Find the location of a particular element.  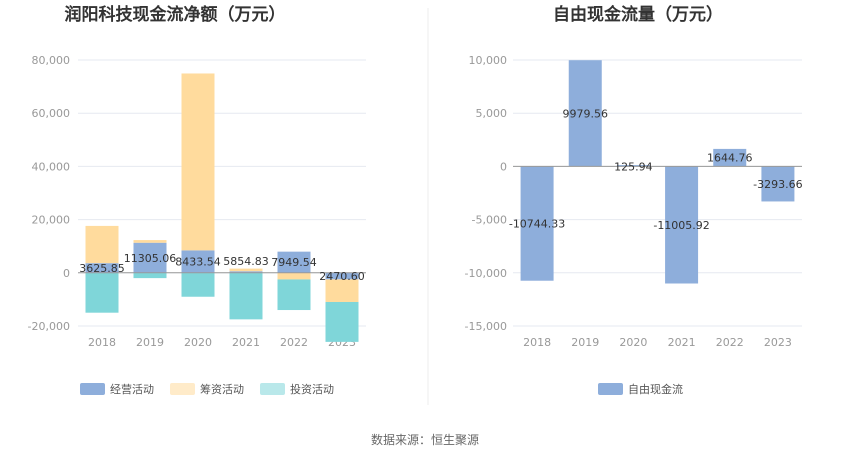

data-label: -10744.33 is located at coordinates (537, 224).